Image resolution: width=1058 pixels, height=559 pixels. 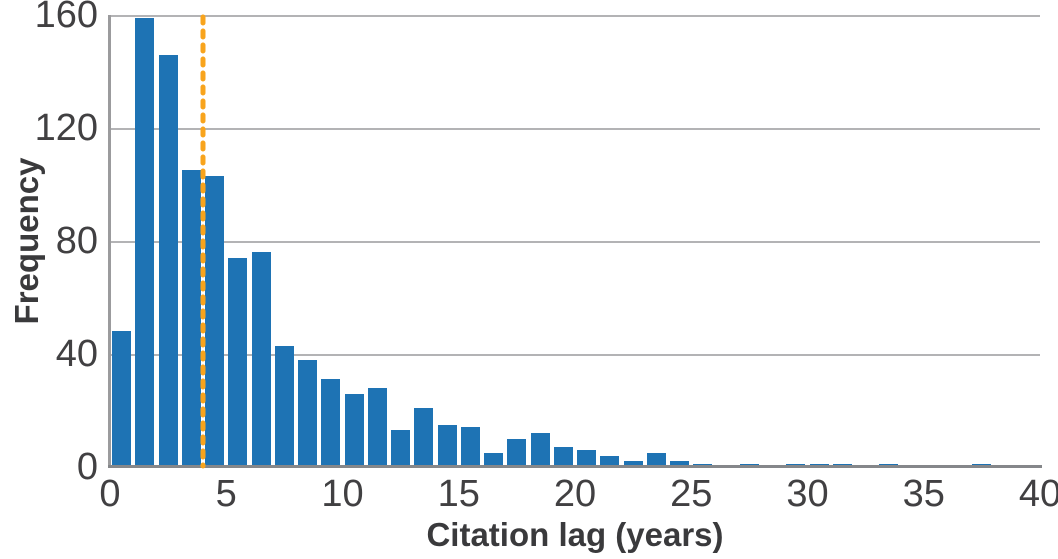 What do you see at coordinates (76, 354) in the screenshot?
I see `y-tick-label-40: 40` at bounding box center [76, 354].